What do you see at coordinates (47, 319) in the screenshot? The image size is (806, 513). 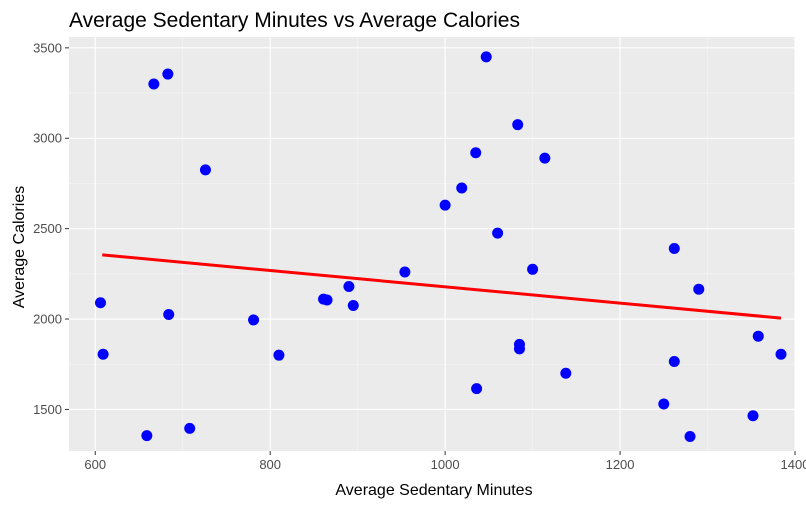 I see `y-tick-label: 2000` at bounding box center [47, 319].